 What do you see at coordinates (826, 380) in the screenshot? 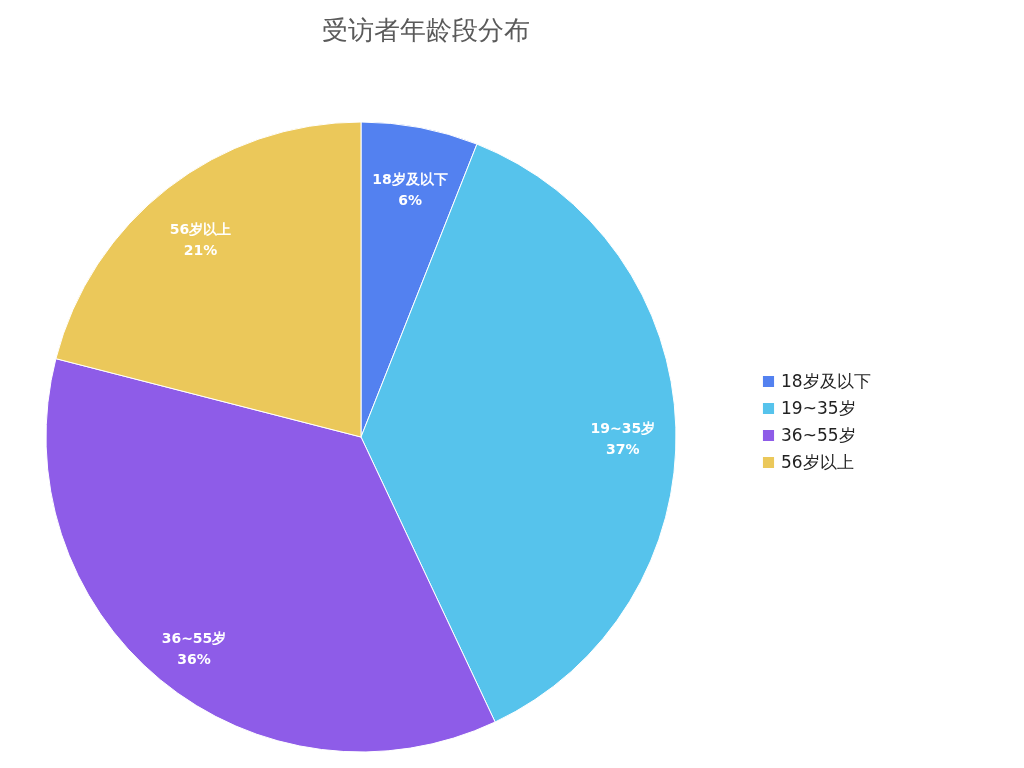
I see `legend-label: 18岁及以下` at bounding box center [826, 380].